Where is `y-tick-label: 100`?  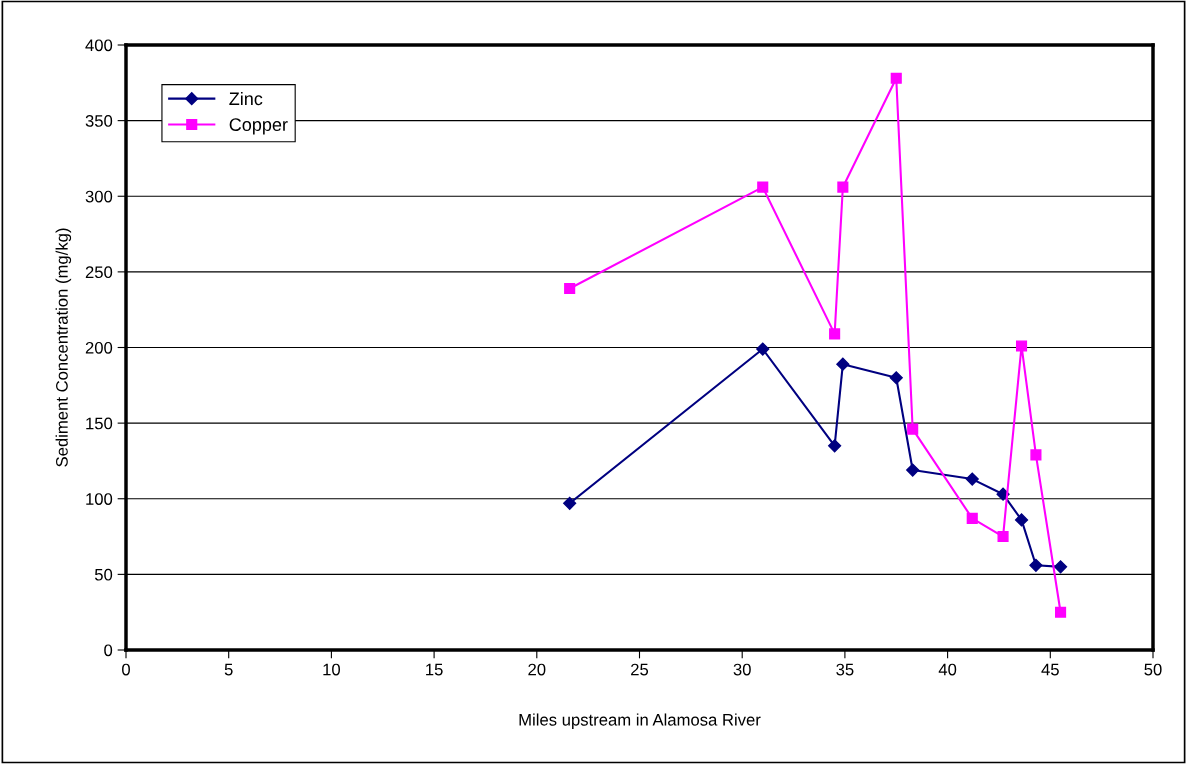 y-tick-label: 100 is located at coordinates (99, 499).